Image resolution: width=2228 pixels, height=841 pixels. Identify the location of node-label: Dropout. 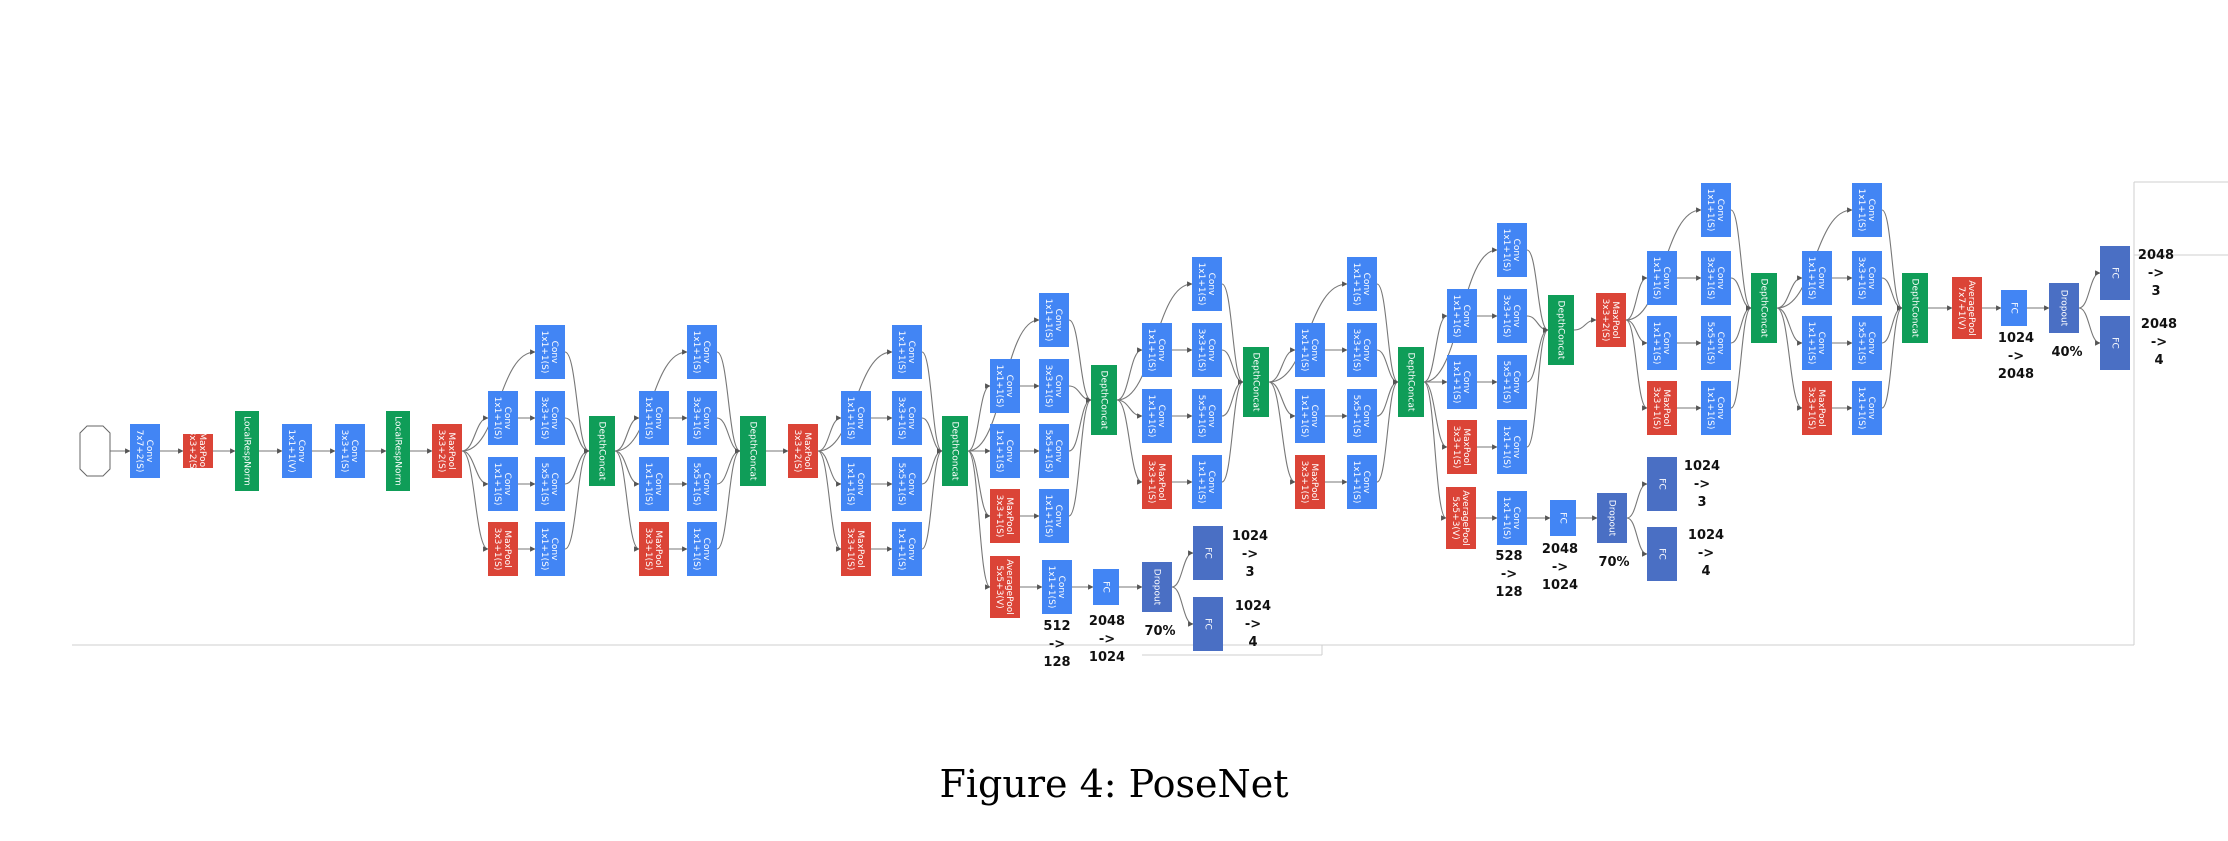
(2064, 308).